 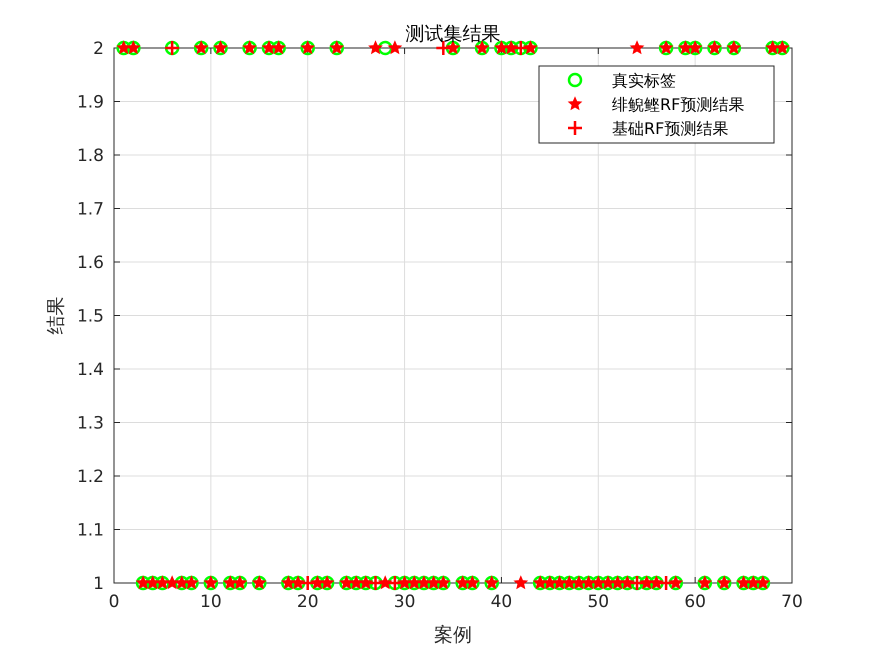 I want to click on x-tick-label: 40, so click(x=501, y=602).